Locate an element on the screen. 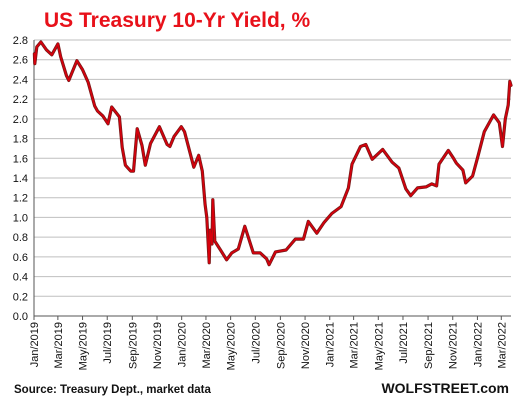  x-tick-label: Nov/2021 is located at coordinates (454, 345).